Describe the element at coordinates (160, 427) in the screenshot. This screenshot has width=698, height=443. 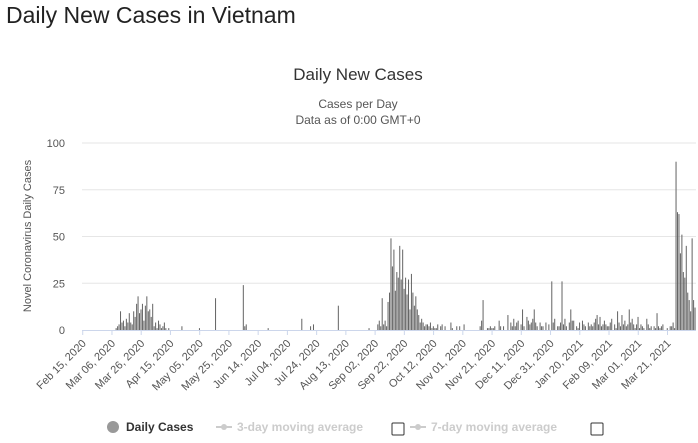
I see `legend-label-daily-cases: Daily Cases` at that location.